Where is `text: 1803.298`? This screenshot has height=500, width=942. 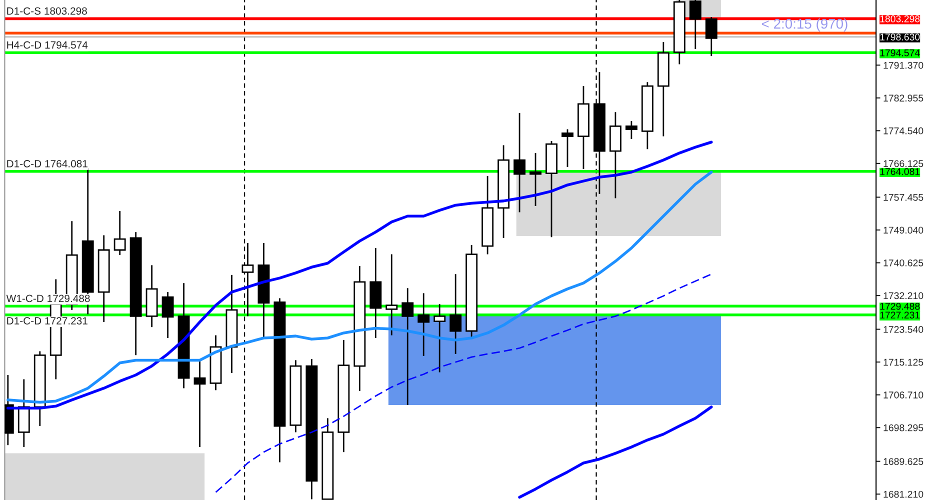
text: 1803.298 is located at coordinates (900, 18).